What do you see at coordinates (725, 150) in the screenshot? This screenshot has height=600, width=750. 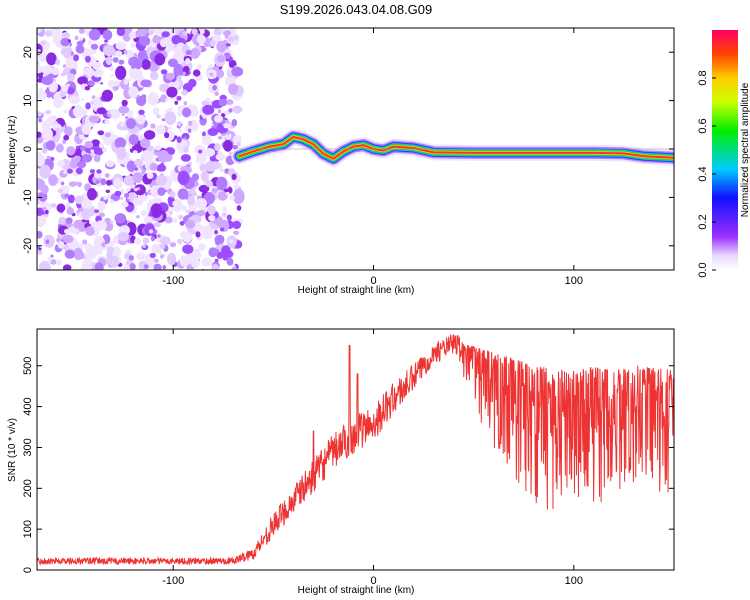 I see `colorbar-gradient` at bounding box center [725, 150].